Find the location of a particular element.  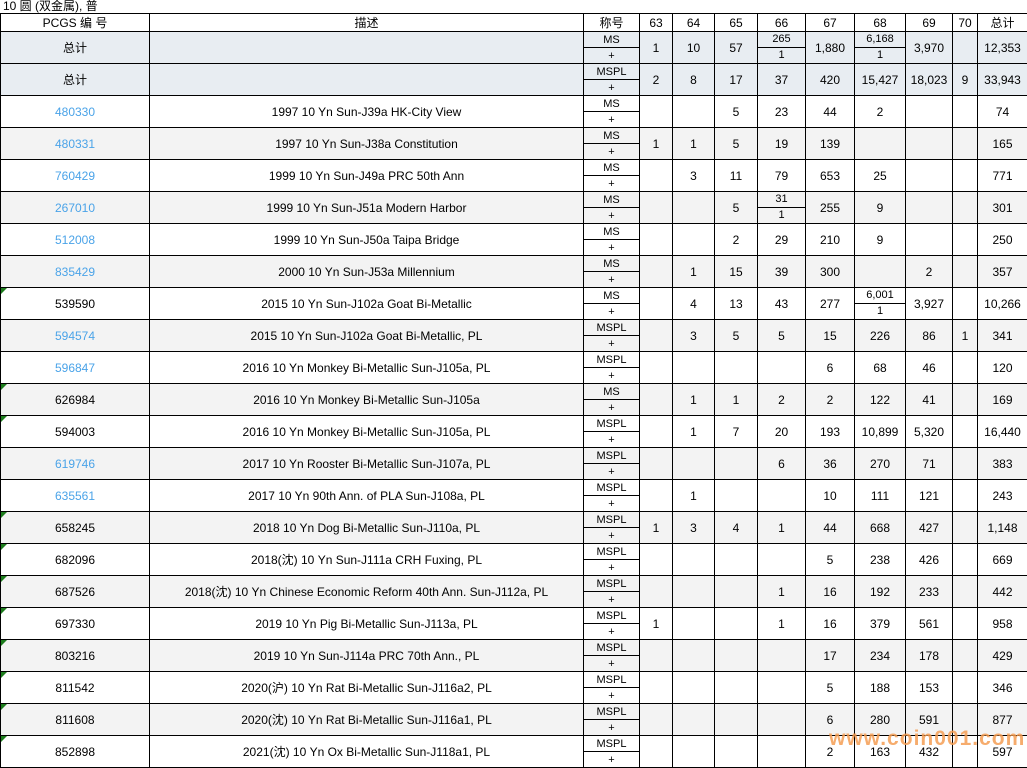

total-cell: 877 is located at coordinates (1002, 719).